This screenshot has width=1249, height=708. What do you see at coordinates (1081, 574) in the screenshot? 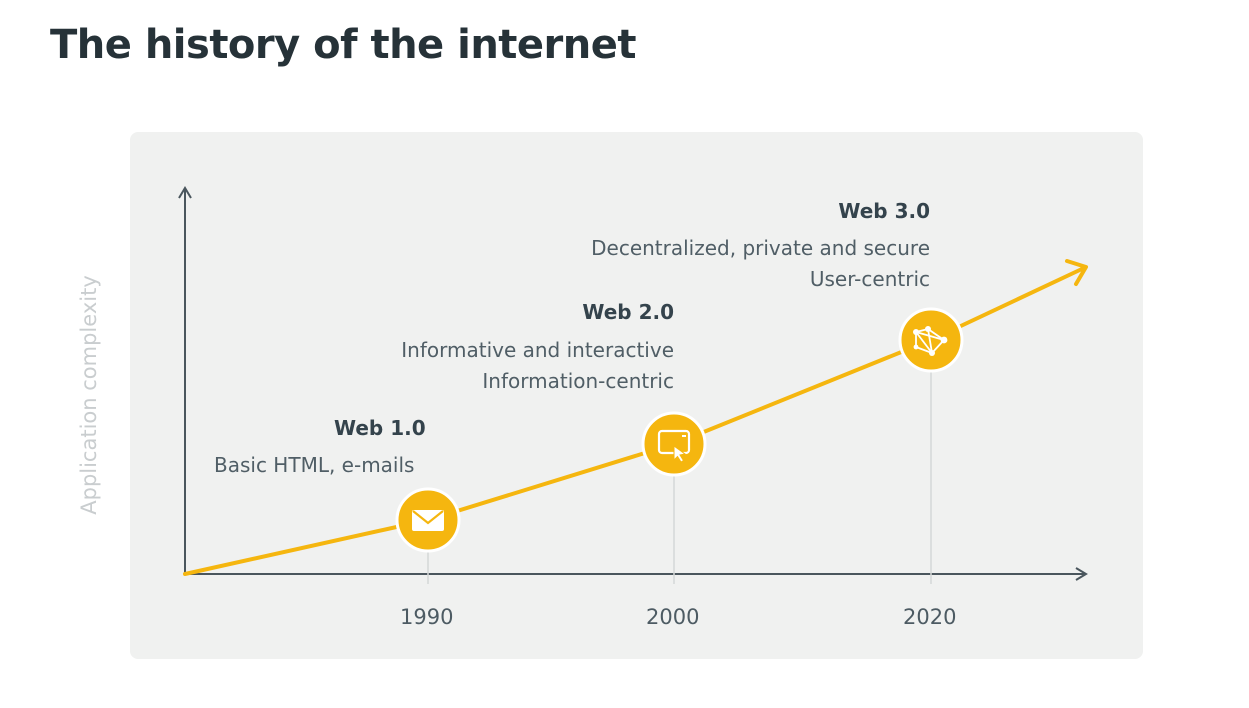
I see `x-axis-arrowhead` at bounding box center [1081, 574].